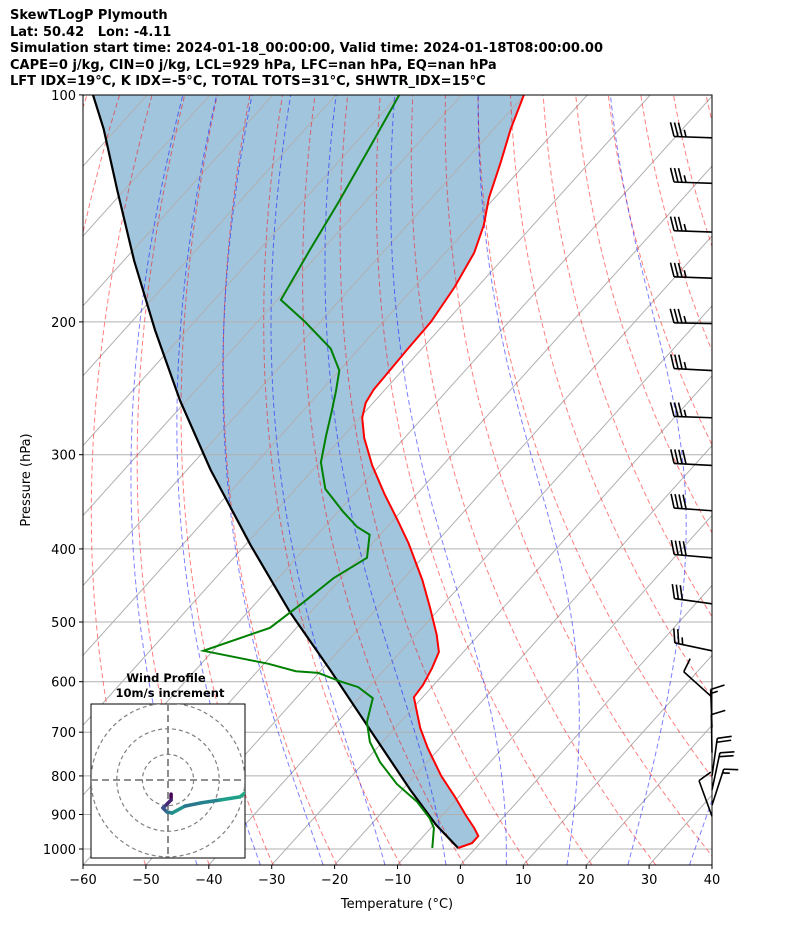  Describe the element at coordinates (89, 15) in the screenshot. I see `title-station: SkewTLogP Plymouth` at that location.